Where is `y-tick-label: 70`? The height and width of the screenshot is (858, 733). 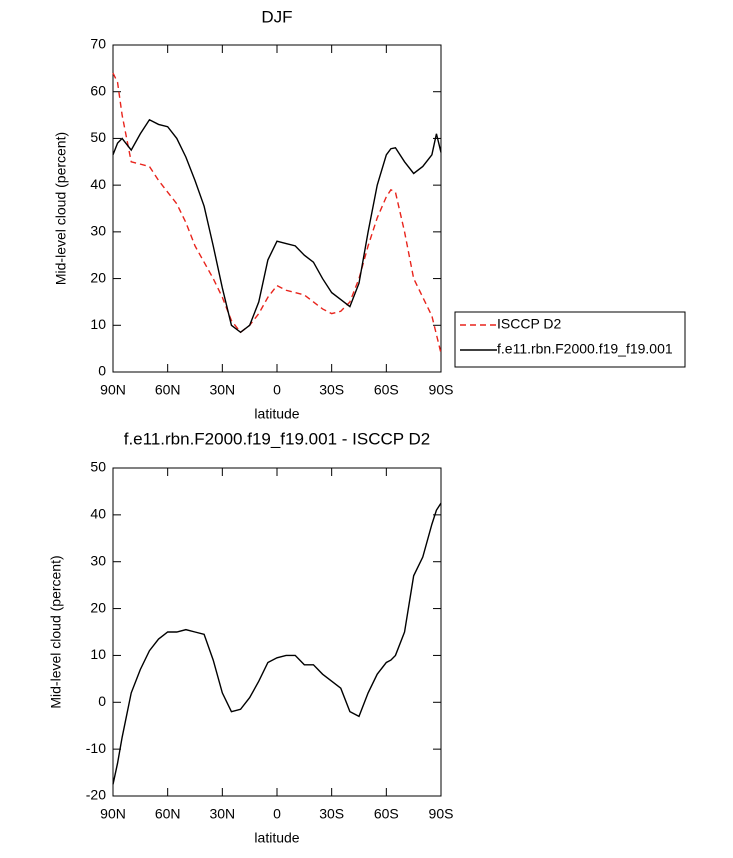 y-tick-label: 70 is located at coordinates (98, 44).